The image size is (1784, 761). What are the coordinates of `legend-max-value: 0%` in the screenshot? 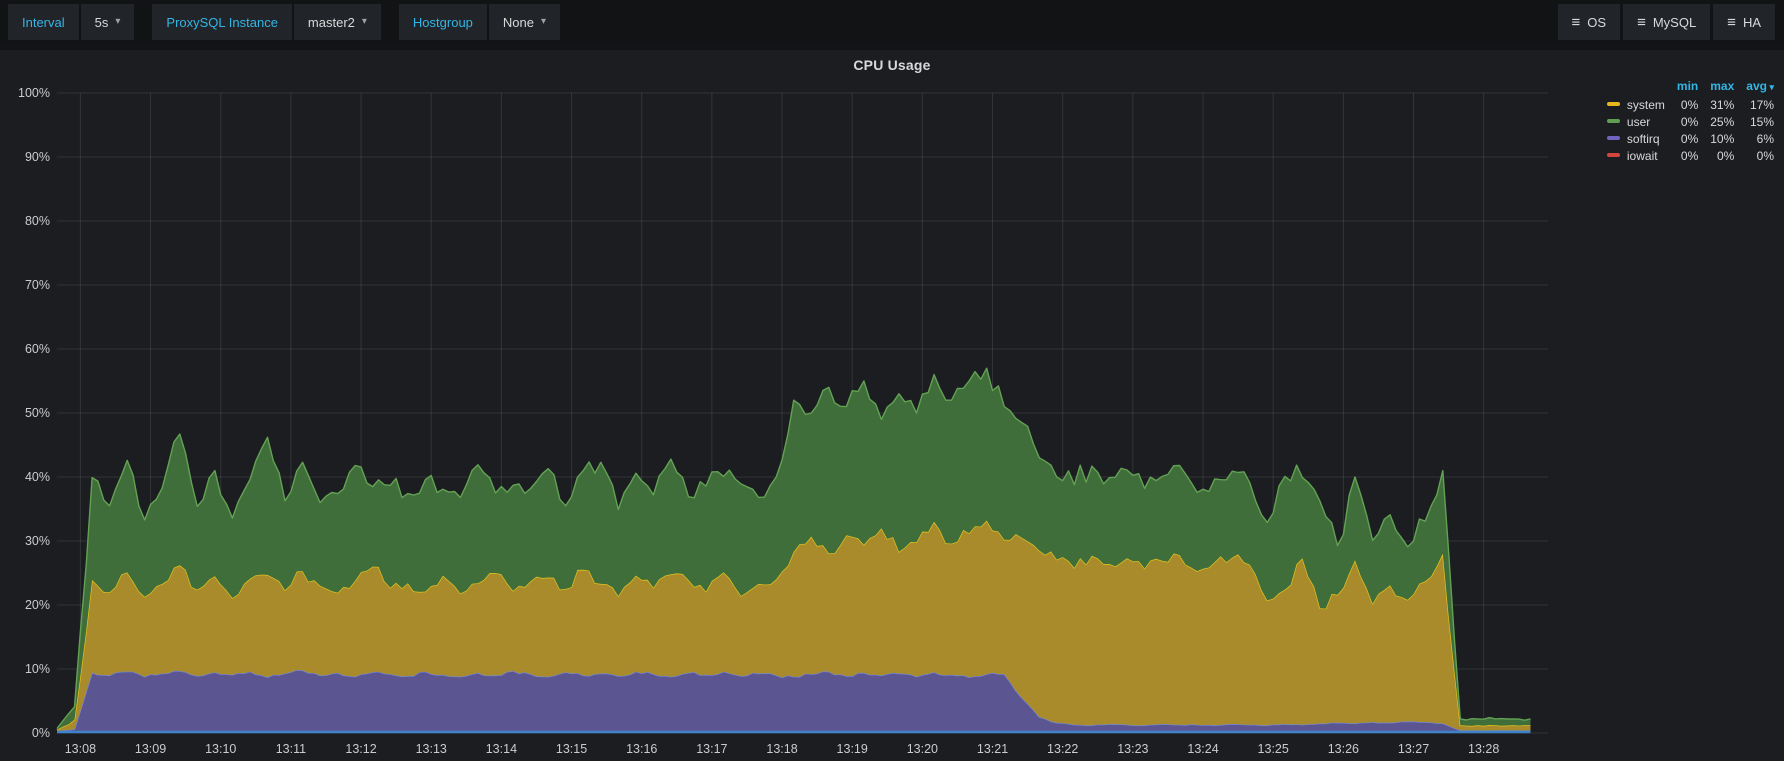 It's located at (1725, 155).